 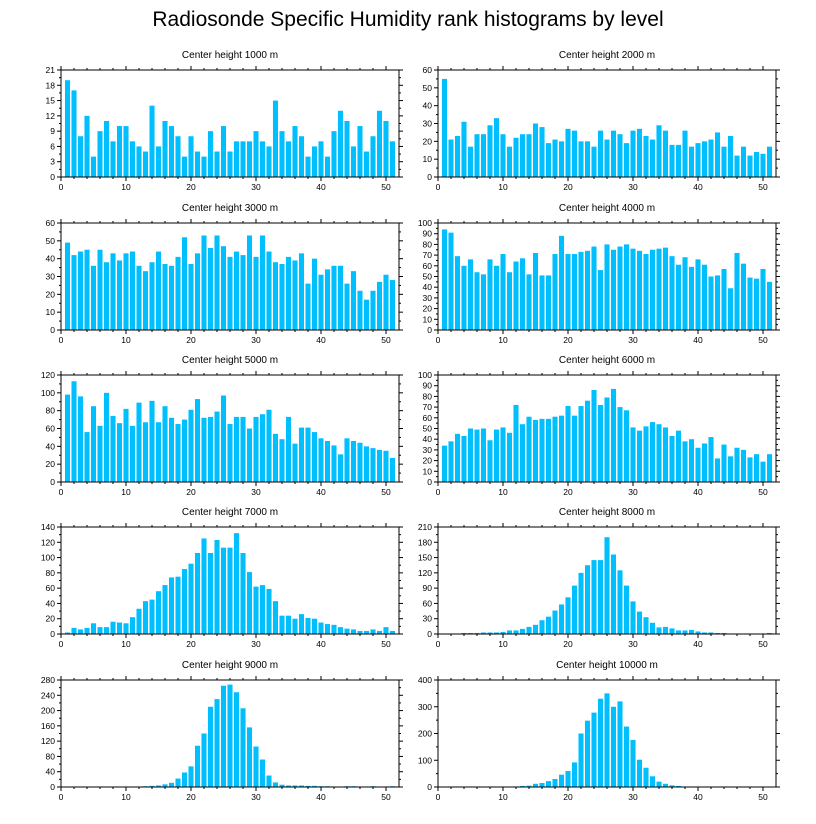 I want to click on y-tick-label: 30, so click(x=428, y=619).